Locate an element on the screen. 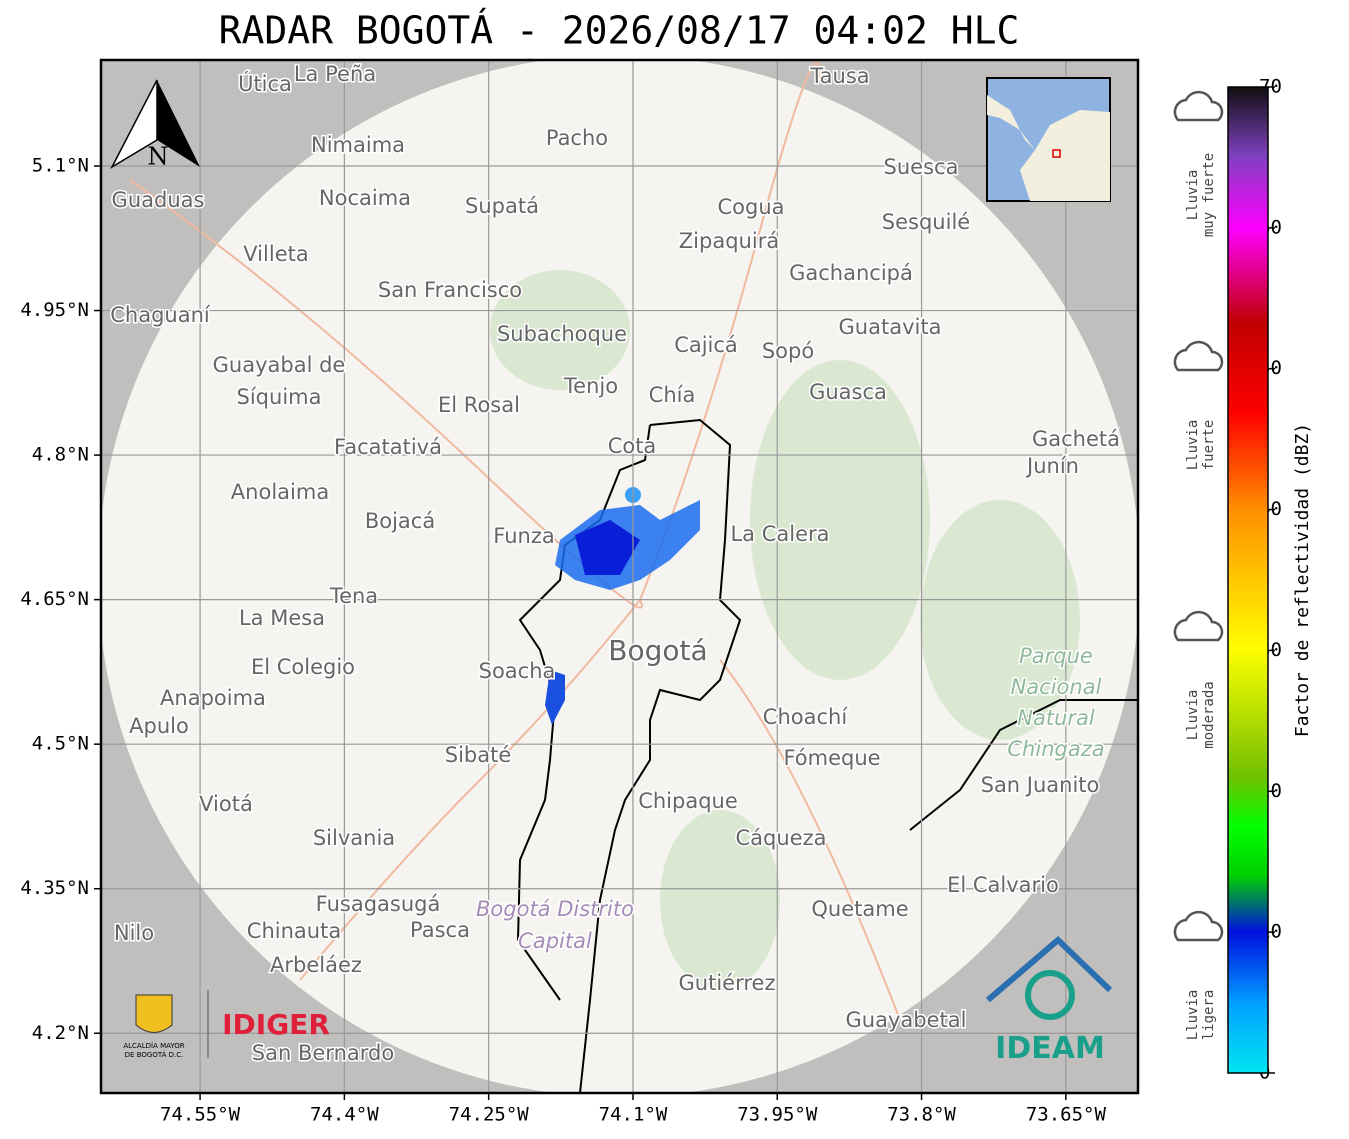 The width and height of the screenshot is (1349, 1139). place-label: Guasca is located at coordinates (848, 392).